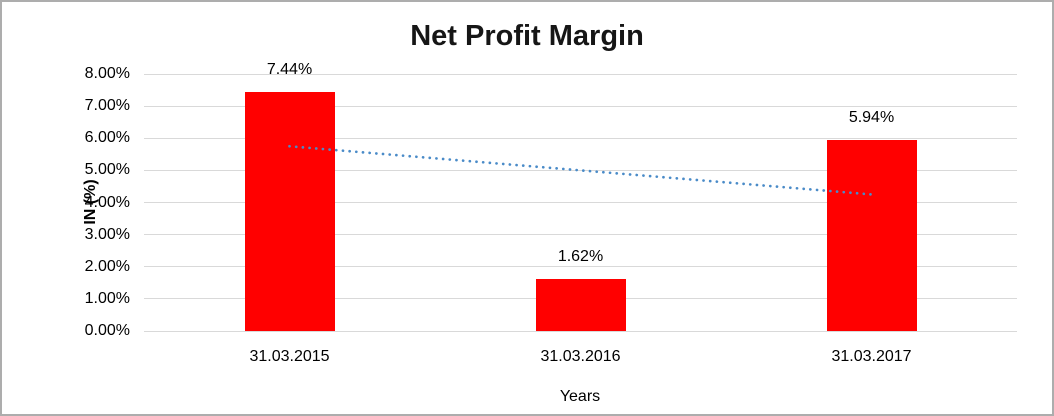 The image size is (1054, 416). Describe the element at coordinates (107, 138) in the screenshot. I see `y-tick-label: 6.00%` at that location.